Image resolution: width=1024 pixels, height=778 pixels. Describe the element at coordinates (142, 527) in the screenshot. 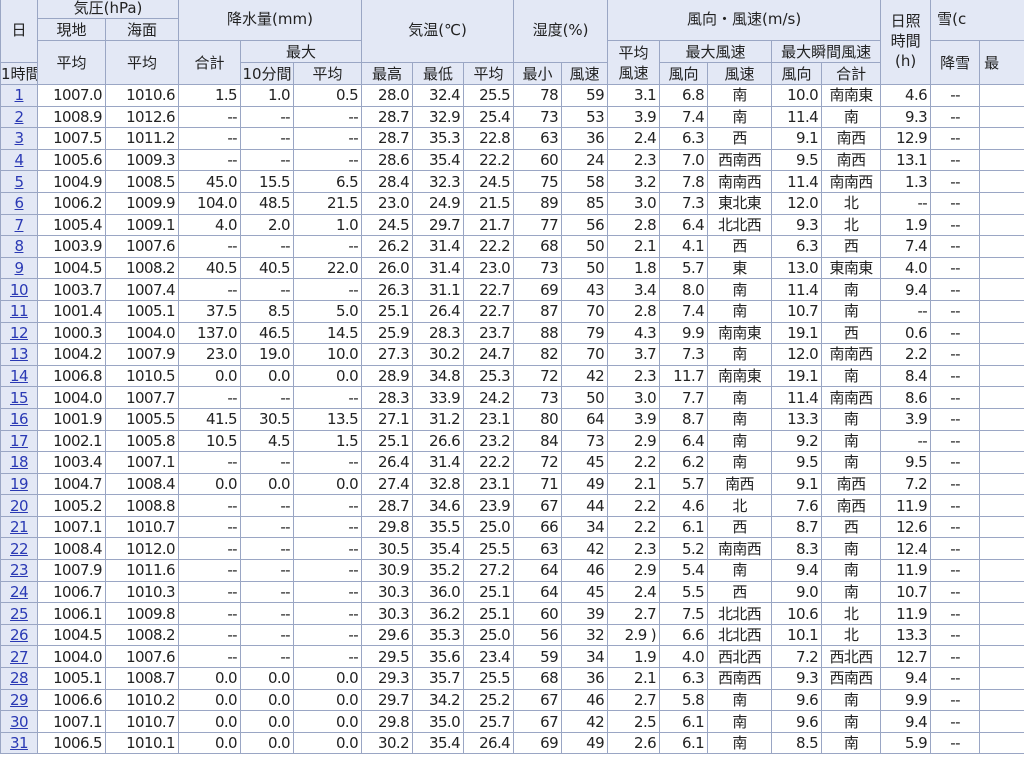

I see `cell-pressure-sea-avg: 1010.7` at that location.